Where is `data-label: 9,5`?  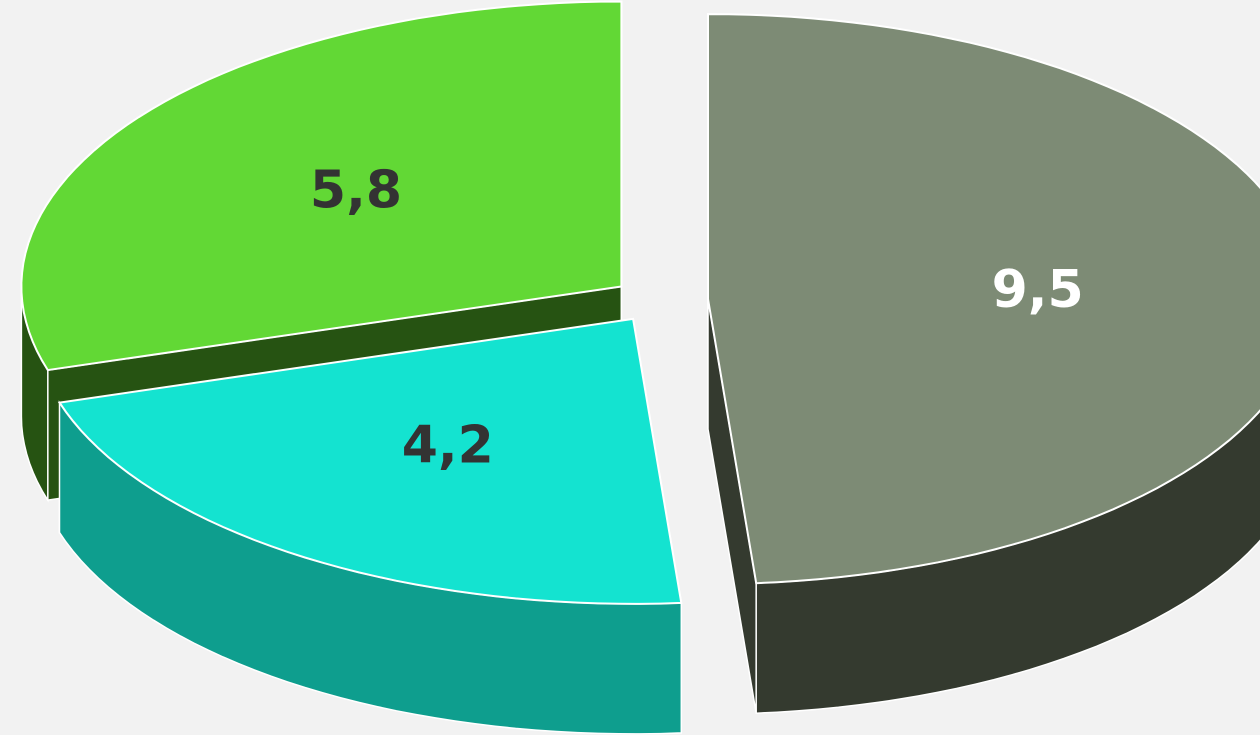 data-label: 9,5 is located at coordinates (1038, 290).